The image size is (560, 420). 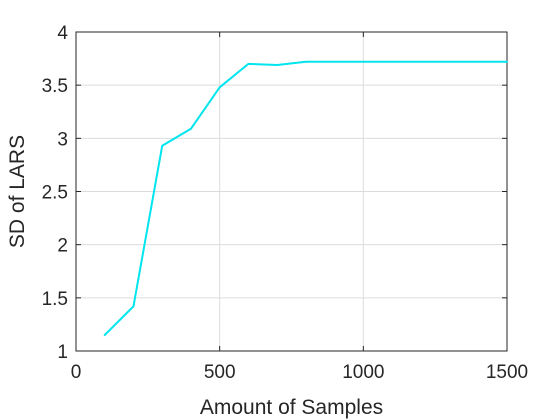 What do you see at coordinates (62, 246) in the screenshot?
I see `y-tick-label: 2` at bounding box center [62, 246].